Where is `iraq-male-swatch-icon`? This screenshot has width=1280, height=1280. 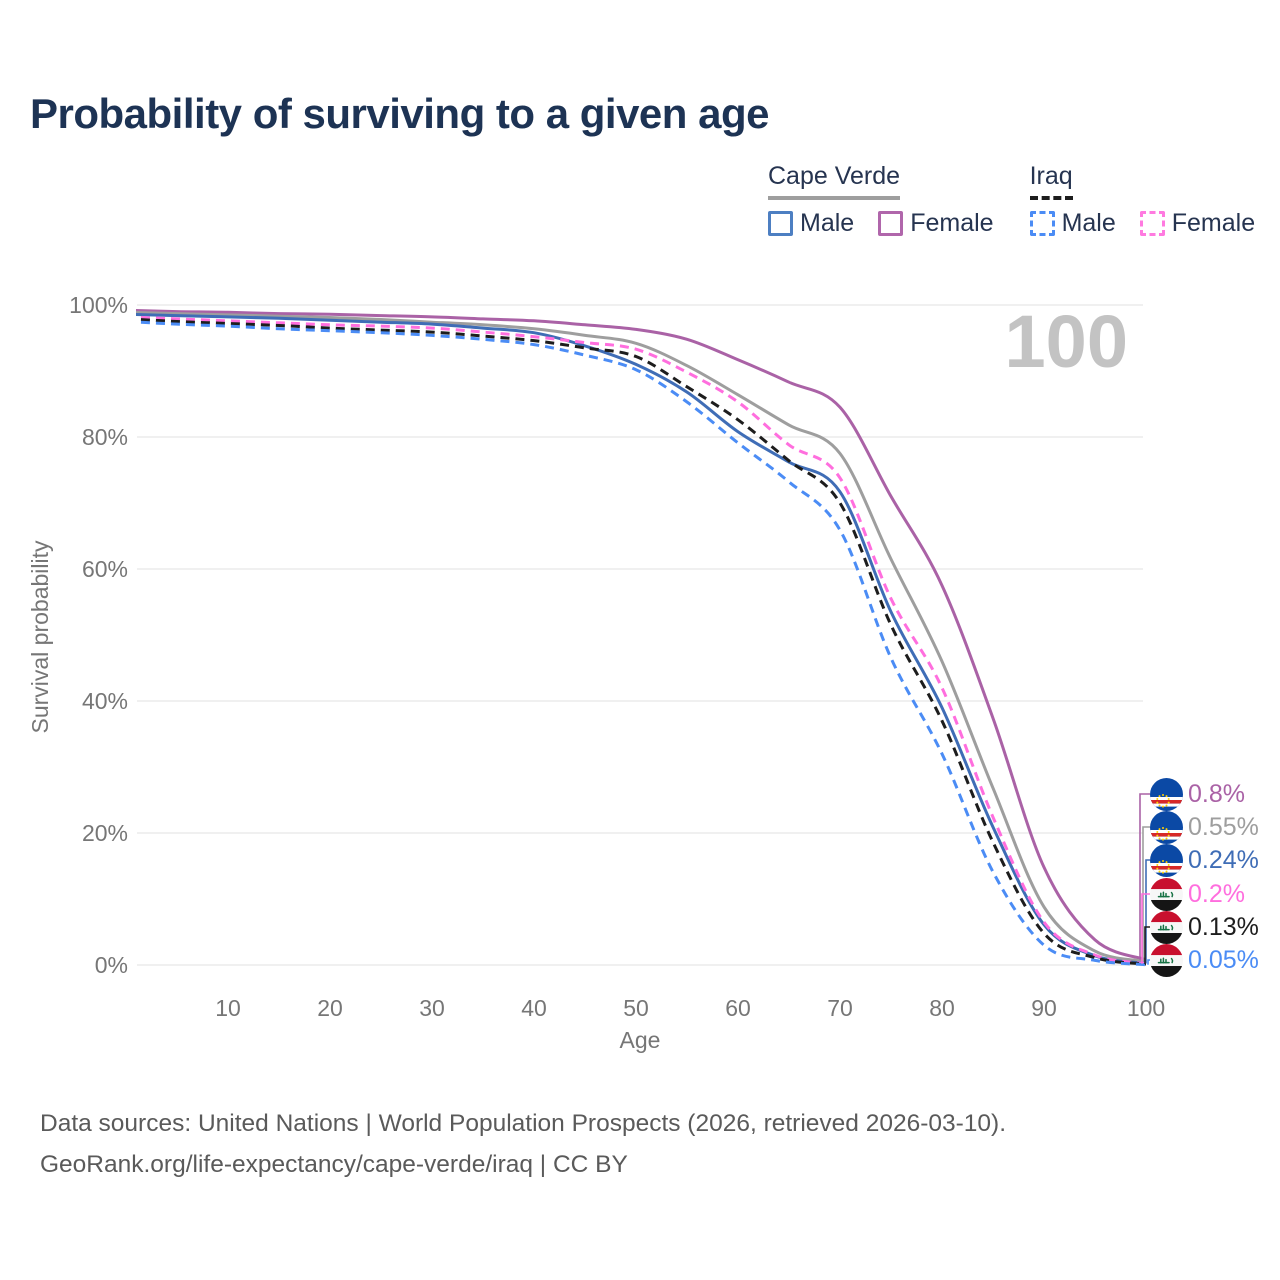
iraq-male-swatch-icon is located at coordinates (1042, 223).